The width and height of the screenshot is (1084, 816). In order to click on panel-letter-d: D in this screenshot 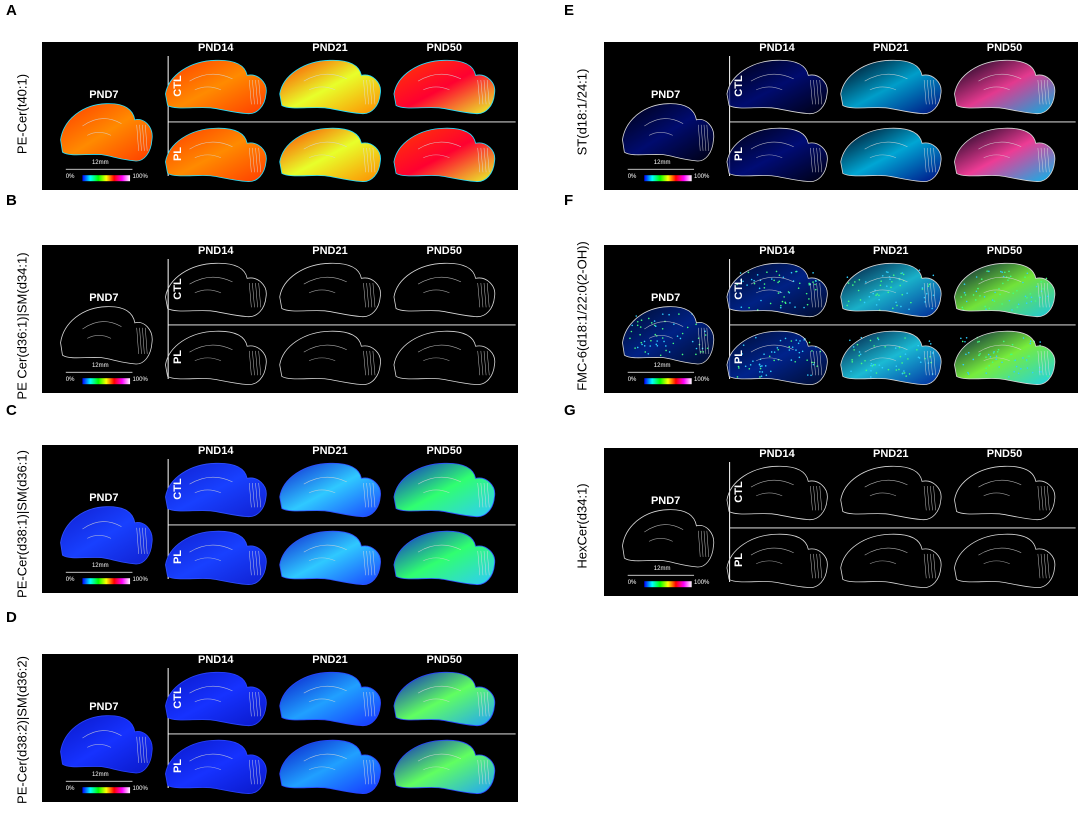, I will do `click(11, 617)`.